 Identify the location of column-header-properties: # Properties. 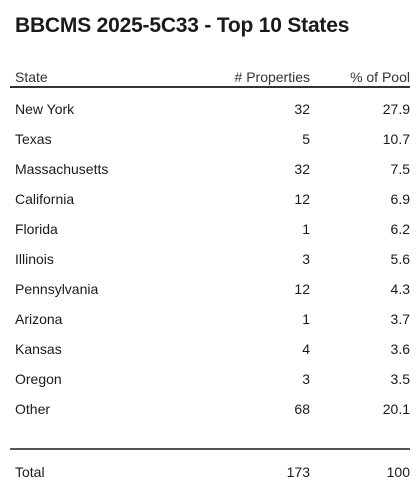
(272, 77).